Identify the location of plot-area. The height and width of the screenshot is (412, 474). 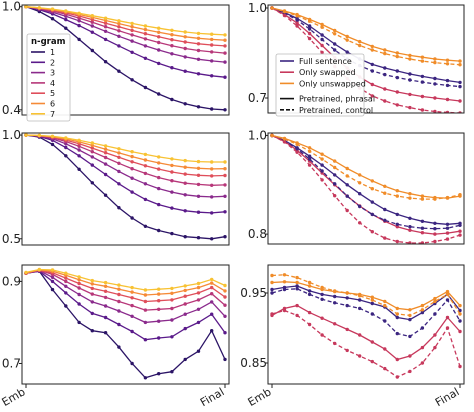
(125, 323).